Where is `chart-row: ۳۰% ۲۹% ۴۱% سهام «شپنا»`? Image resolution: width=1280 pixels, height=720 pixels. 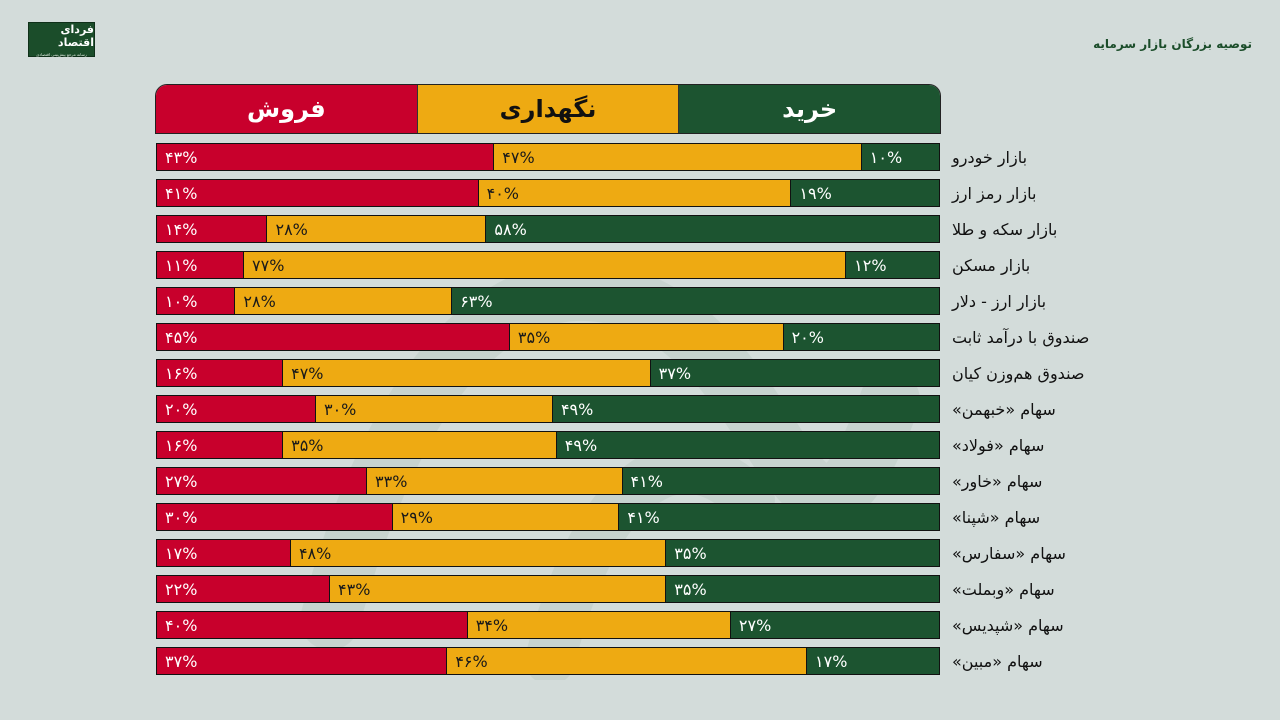
chart-row: ۳۰% ۲۹% ۴۱% سهام «شپنا» is located at coordinates (711, 517).